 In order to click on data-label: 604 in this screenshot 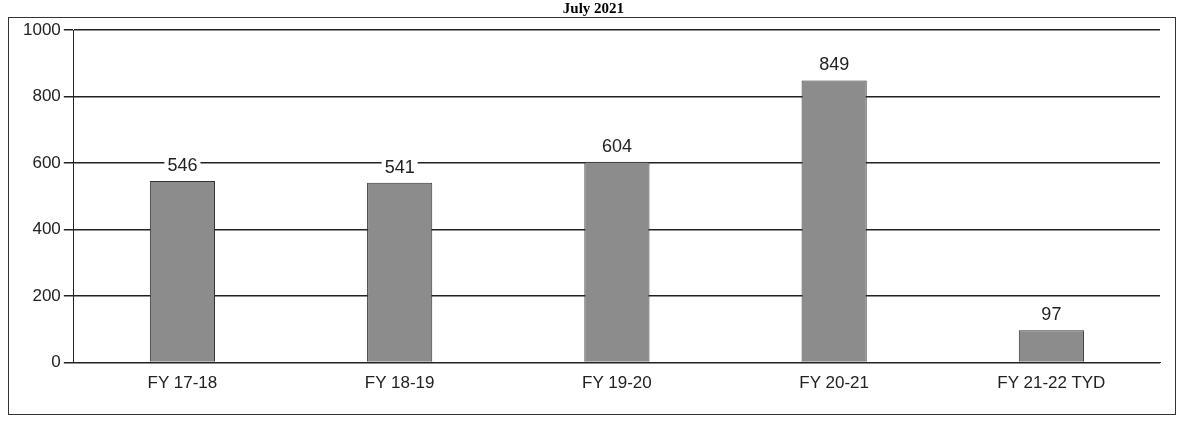, I will do `click(616, 145)`.